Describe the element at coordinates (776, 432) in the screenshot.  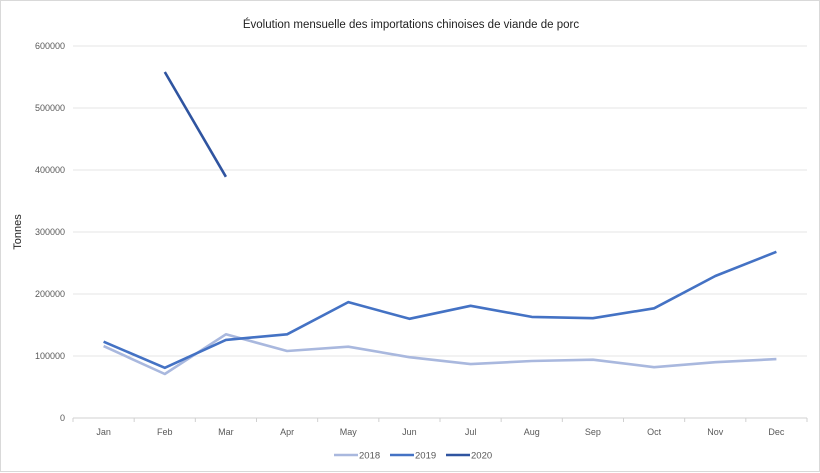
I see `x-tick-label: Dec` at that location.